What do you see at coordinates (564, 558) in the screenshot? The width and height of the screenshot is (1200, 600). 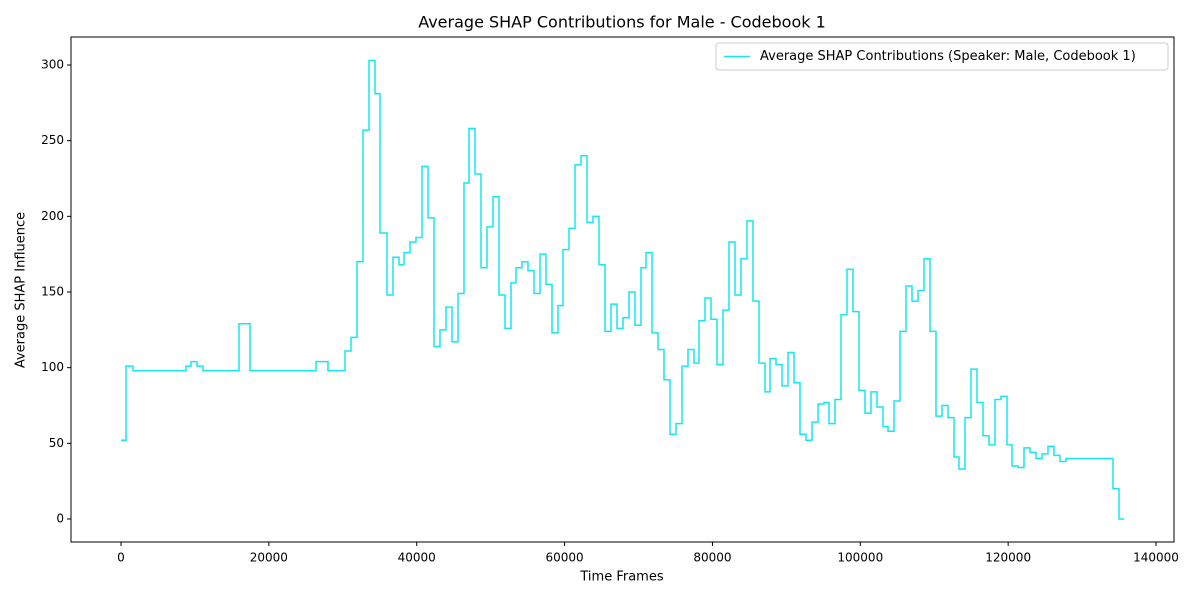 I see `x-tick-label: 60000` at bounding box center [564, 558].